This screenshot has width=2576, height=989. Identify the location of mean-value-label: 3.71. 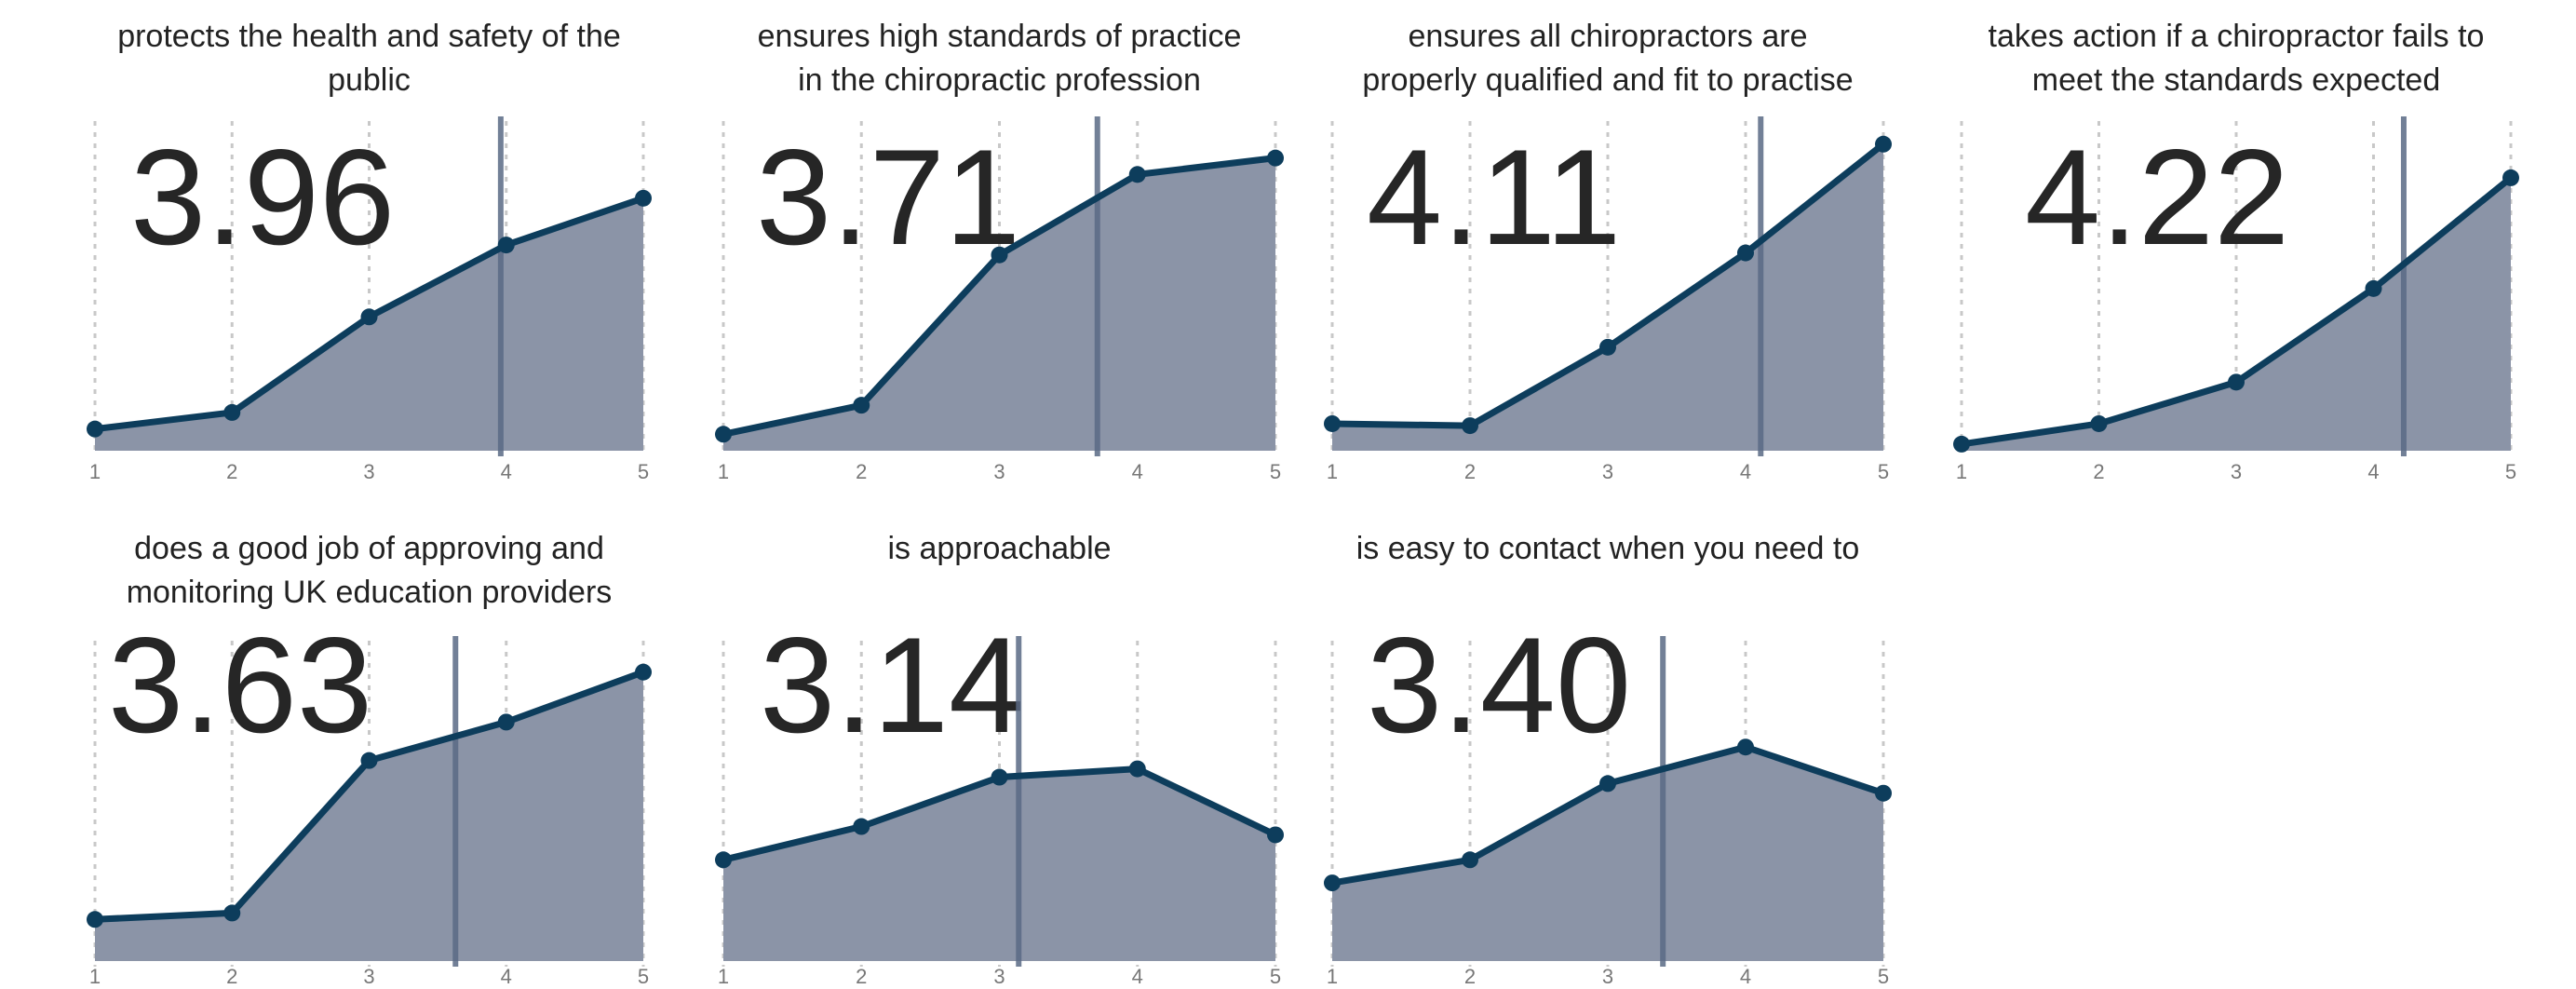
(888, 197).